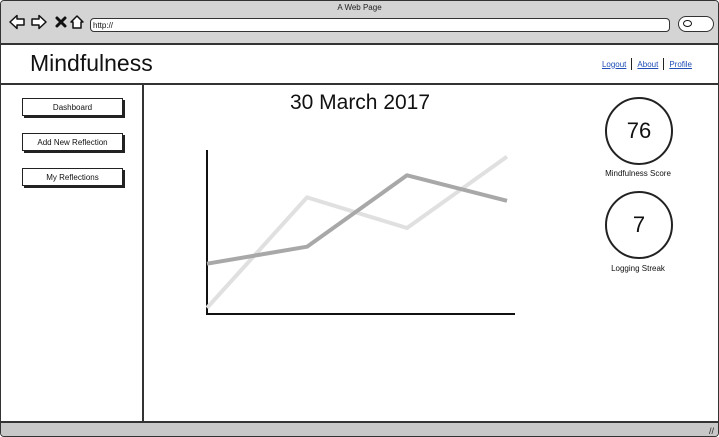 This screenshot has width=719, height=437. What do you see at coordinates (359, 7) in the screenshot?
I see `window-title: A Web Page` at bounding box center [359, 7].